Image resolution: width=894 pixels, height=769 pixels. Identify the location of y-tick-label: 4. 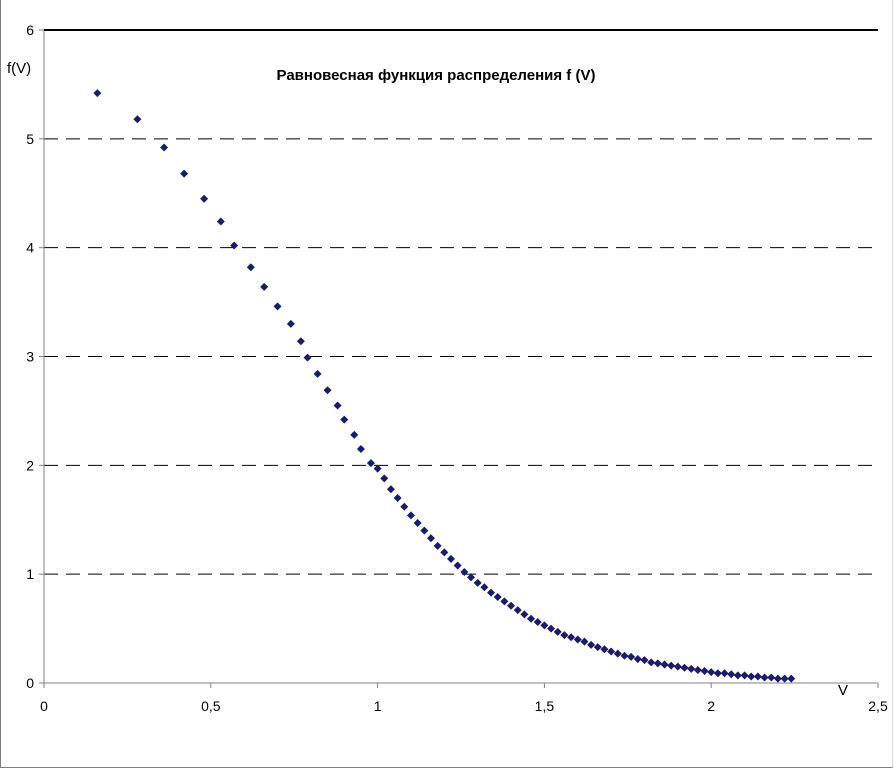
(30, 248).